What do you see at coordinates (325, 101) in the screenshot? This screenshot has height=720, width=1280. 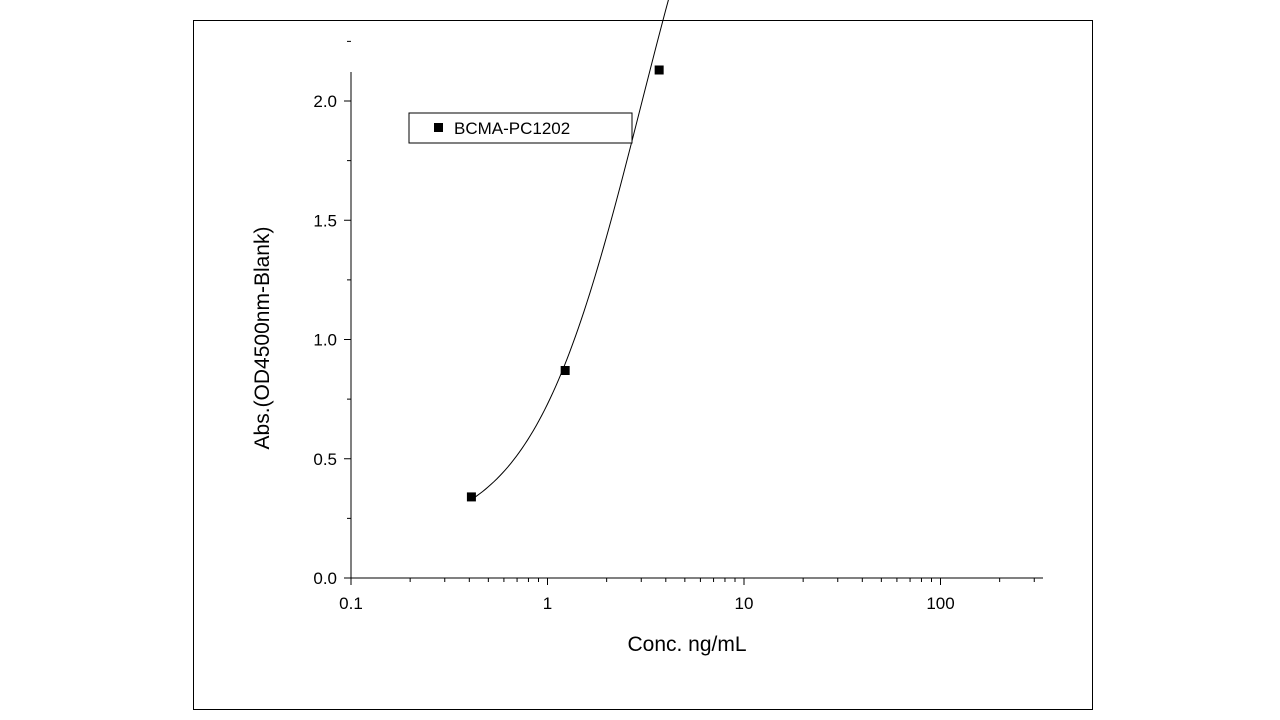 I see `y-tick-label: 2.0` at bounding box center [325, 101].